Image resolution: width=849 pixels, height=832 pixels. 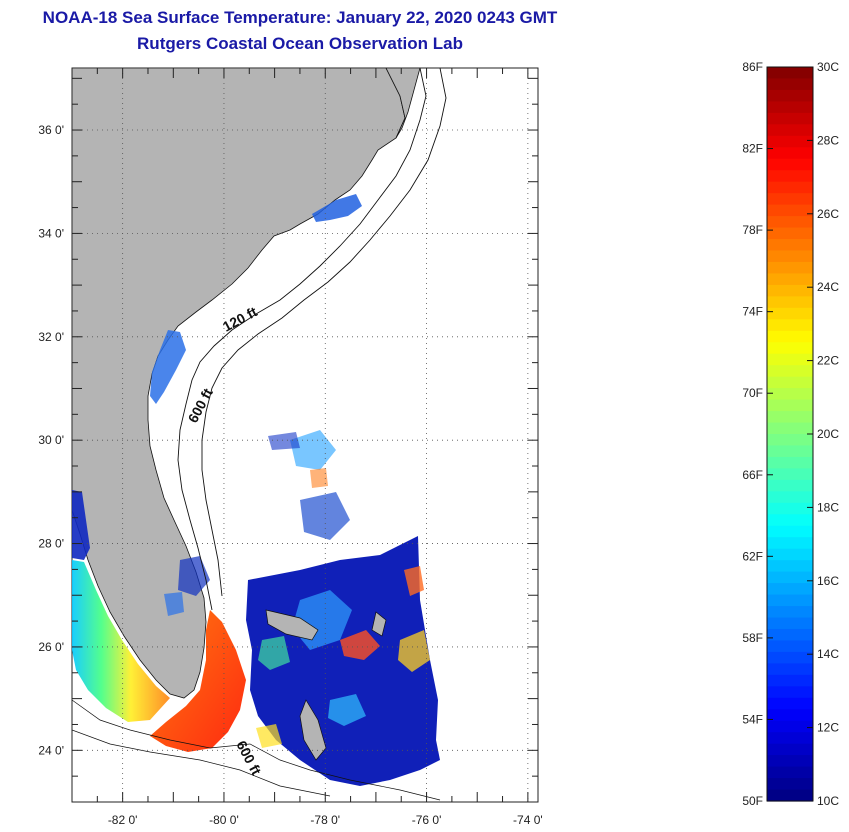 I want to click on colorbar-c-label: 20C, so click(x=828, y=434).